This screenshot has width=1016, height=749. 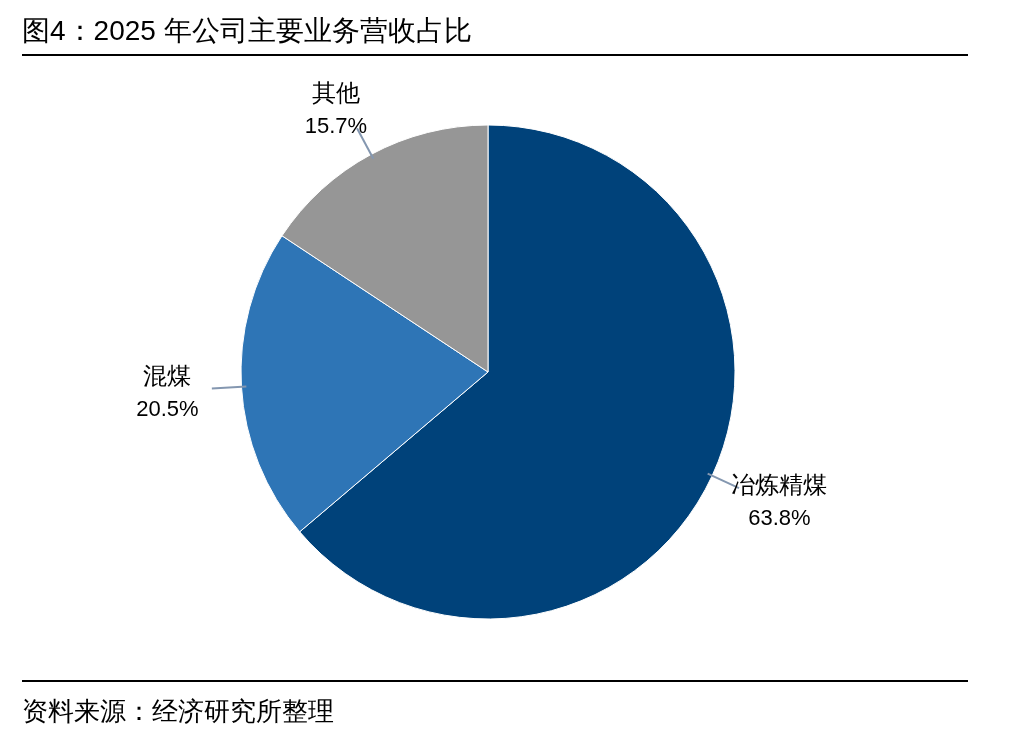 I want to click on slice-label: 其他, so click(x=335, y=92).